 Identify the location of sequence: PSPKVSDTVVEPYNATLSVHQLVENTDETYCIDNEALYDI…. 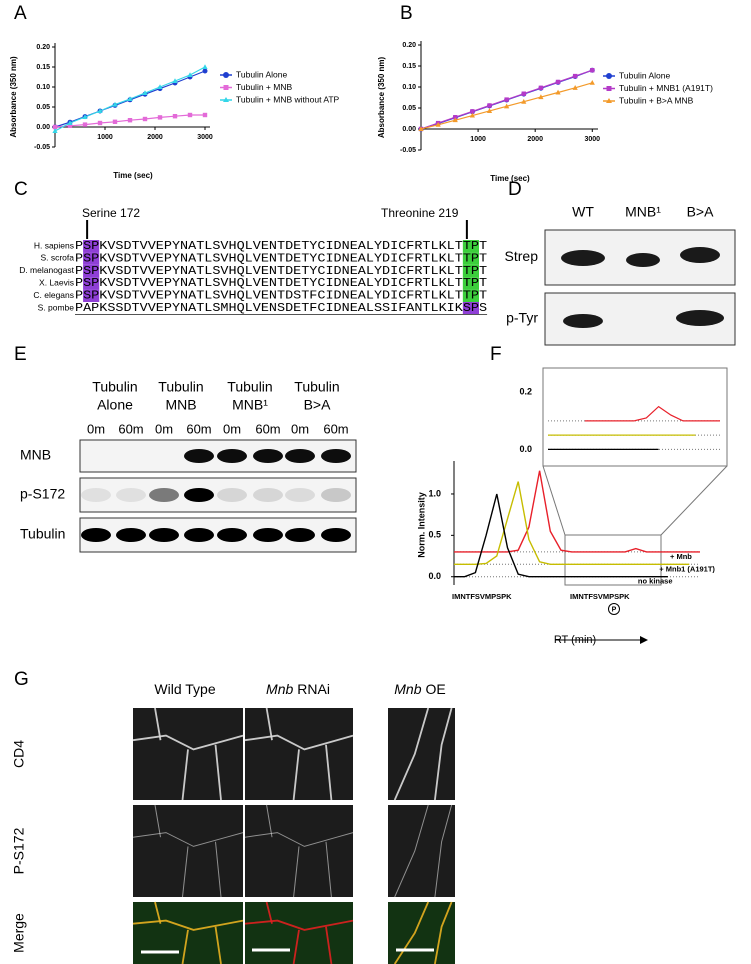
(281, 283).